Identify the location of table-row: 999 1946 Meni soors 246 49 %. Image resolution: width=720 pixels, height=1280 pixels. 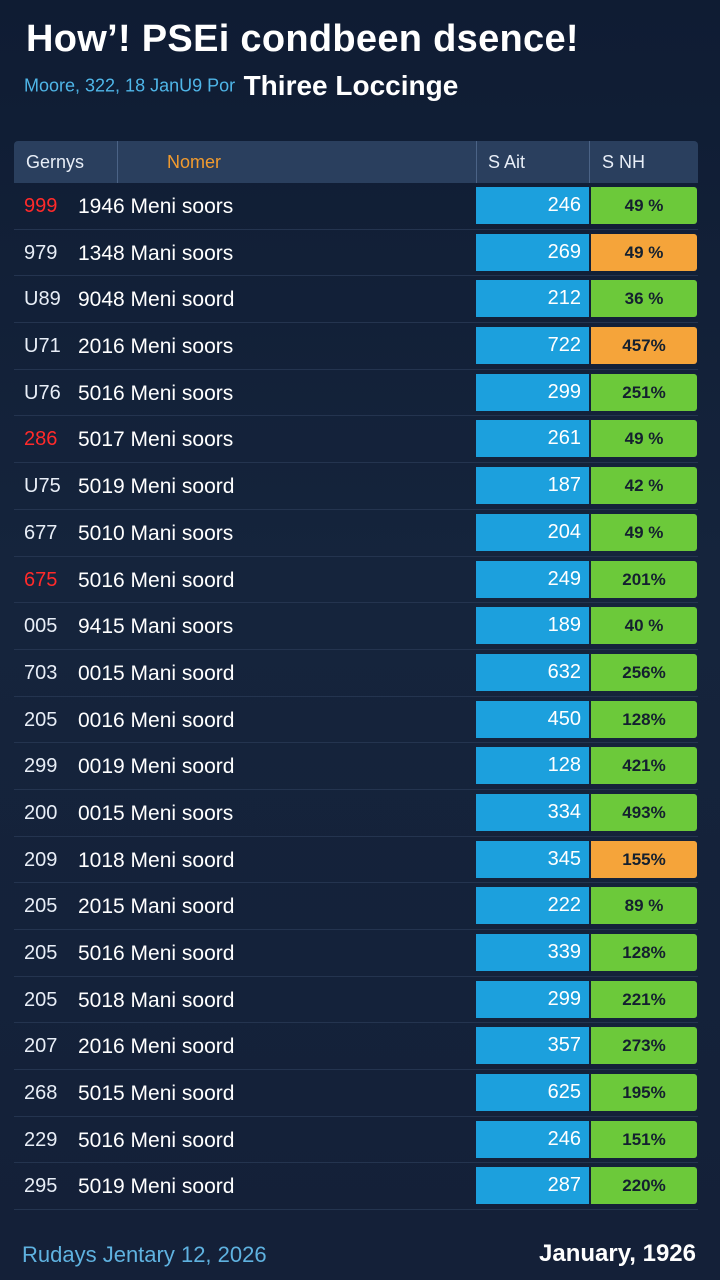
(356, 206).